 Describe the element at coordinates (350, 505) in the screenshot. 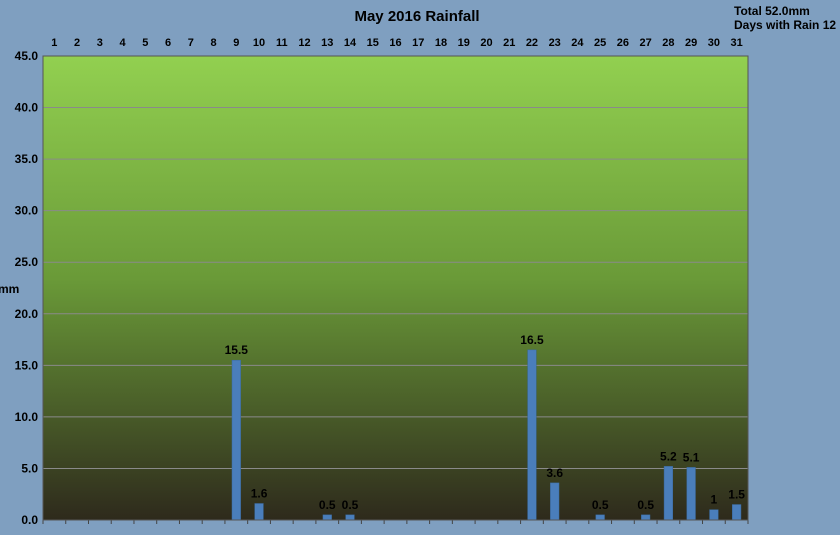

I see `data-label-day-14: 0.5` at that location.